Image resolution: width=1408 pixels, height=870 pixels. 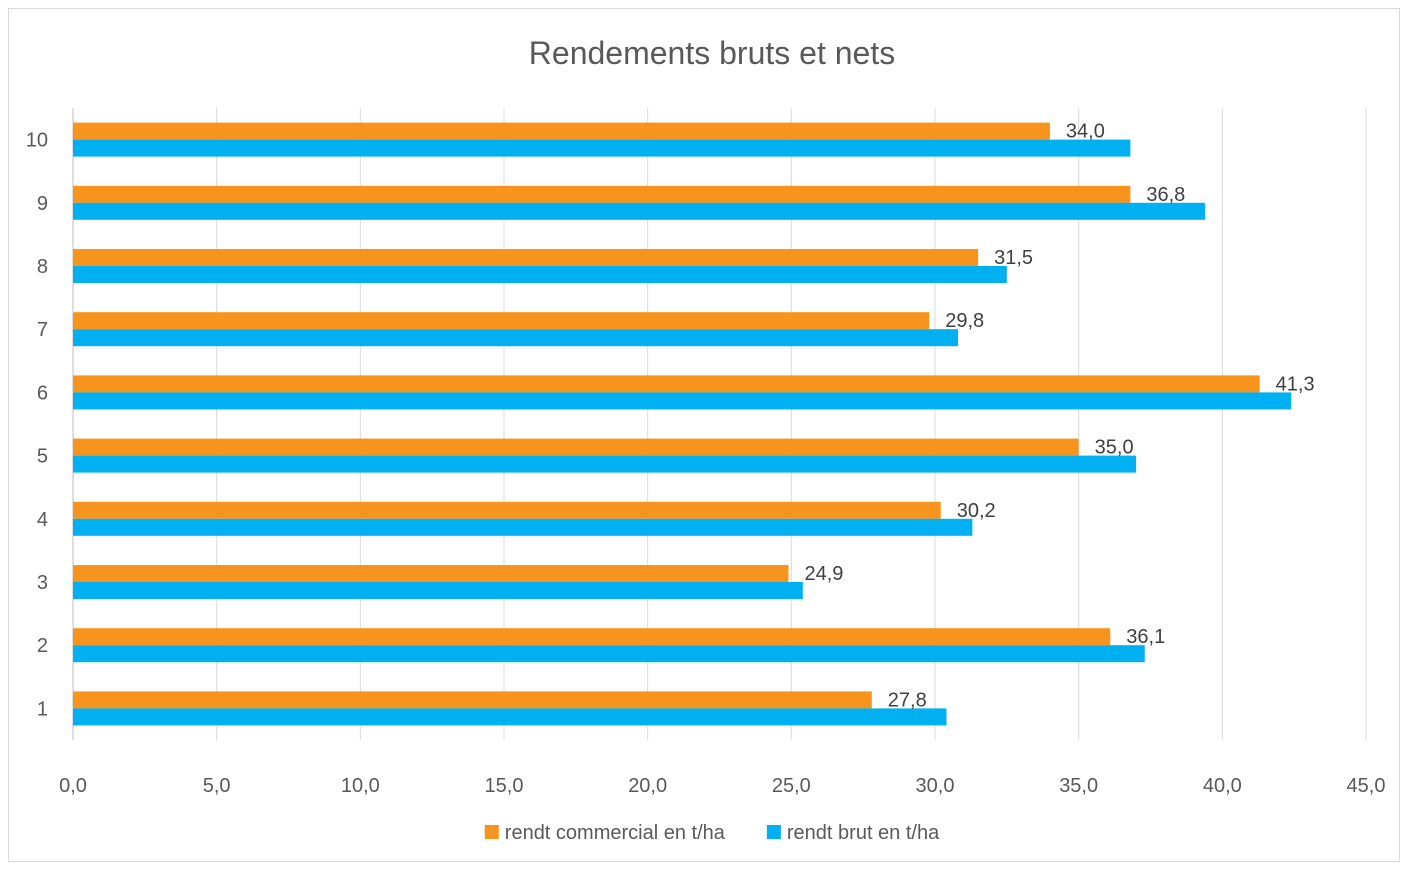 What do you see at coordinates (1085, 132) in the screenshot?
I see `data-label: 34,0` at bounding box center [1085, 132].